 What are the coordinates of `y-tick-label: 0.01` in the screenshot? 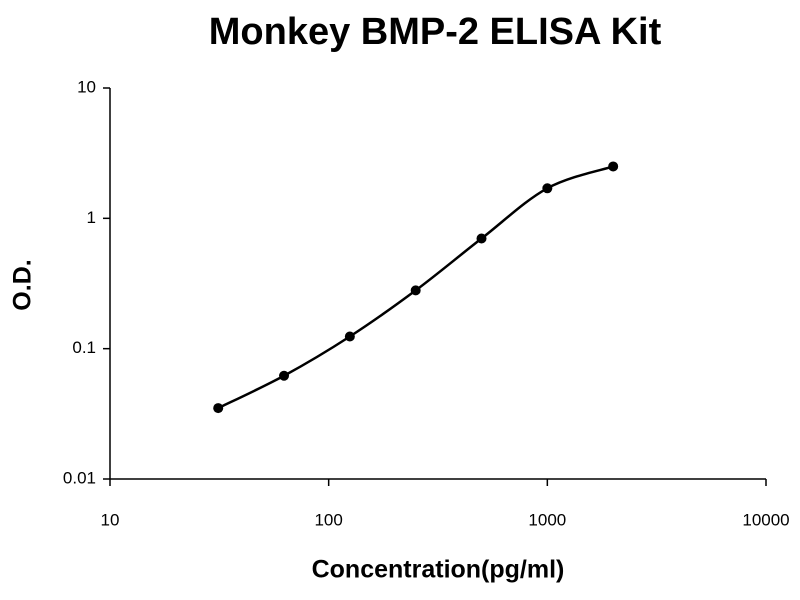 It's located at (79, 477).